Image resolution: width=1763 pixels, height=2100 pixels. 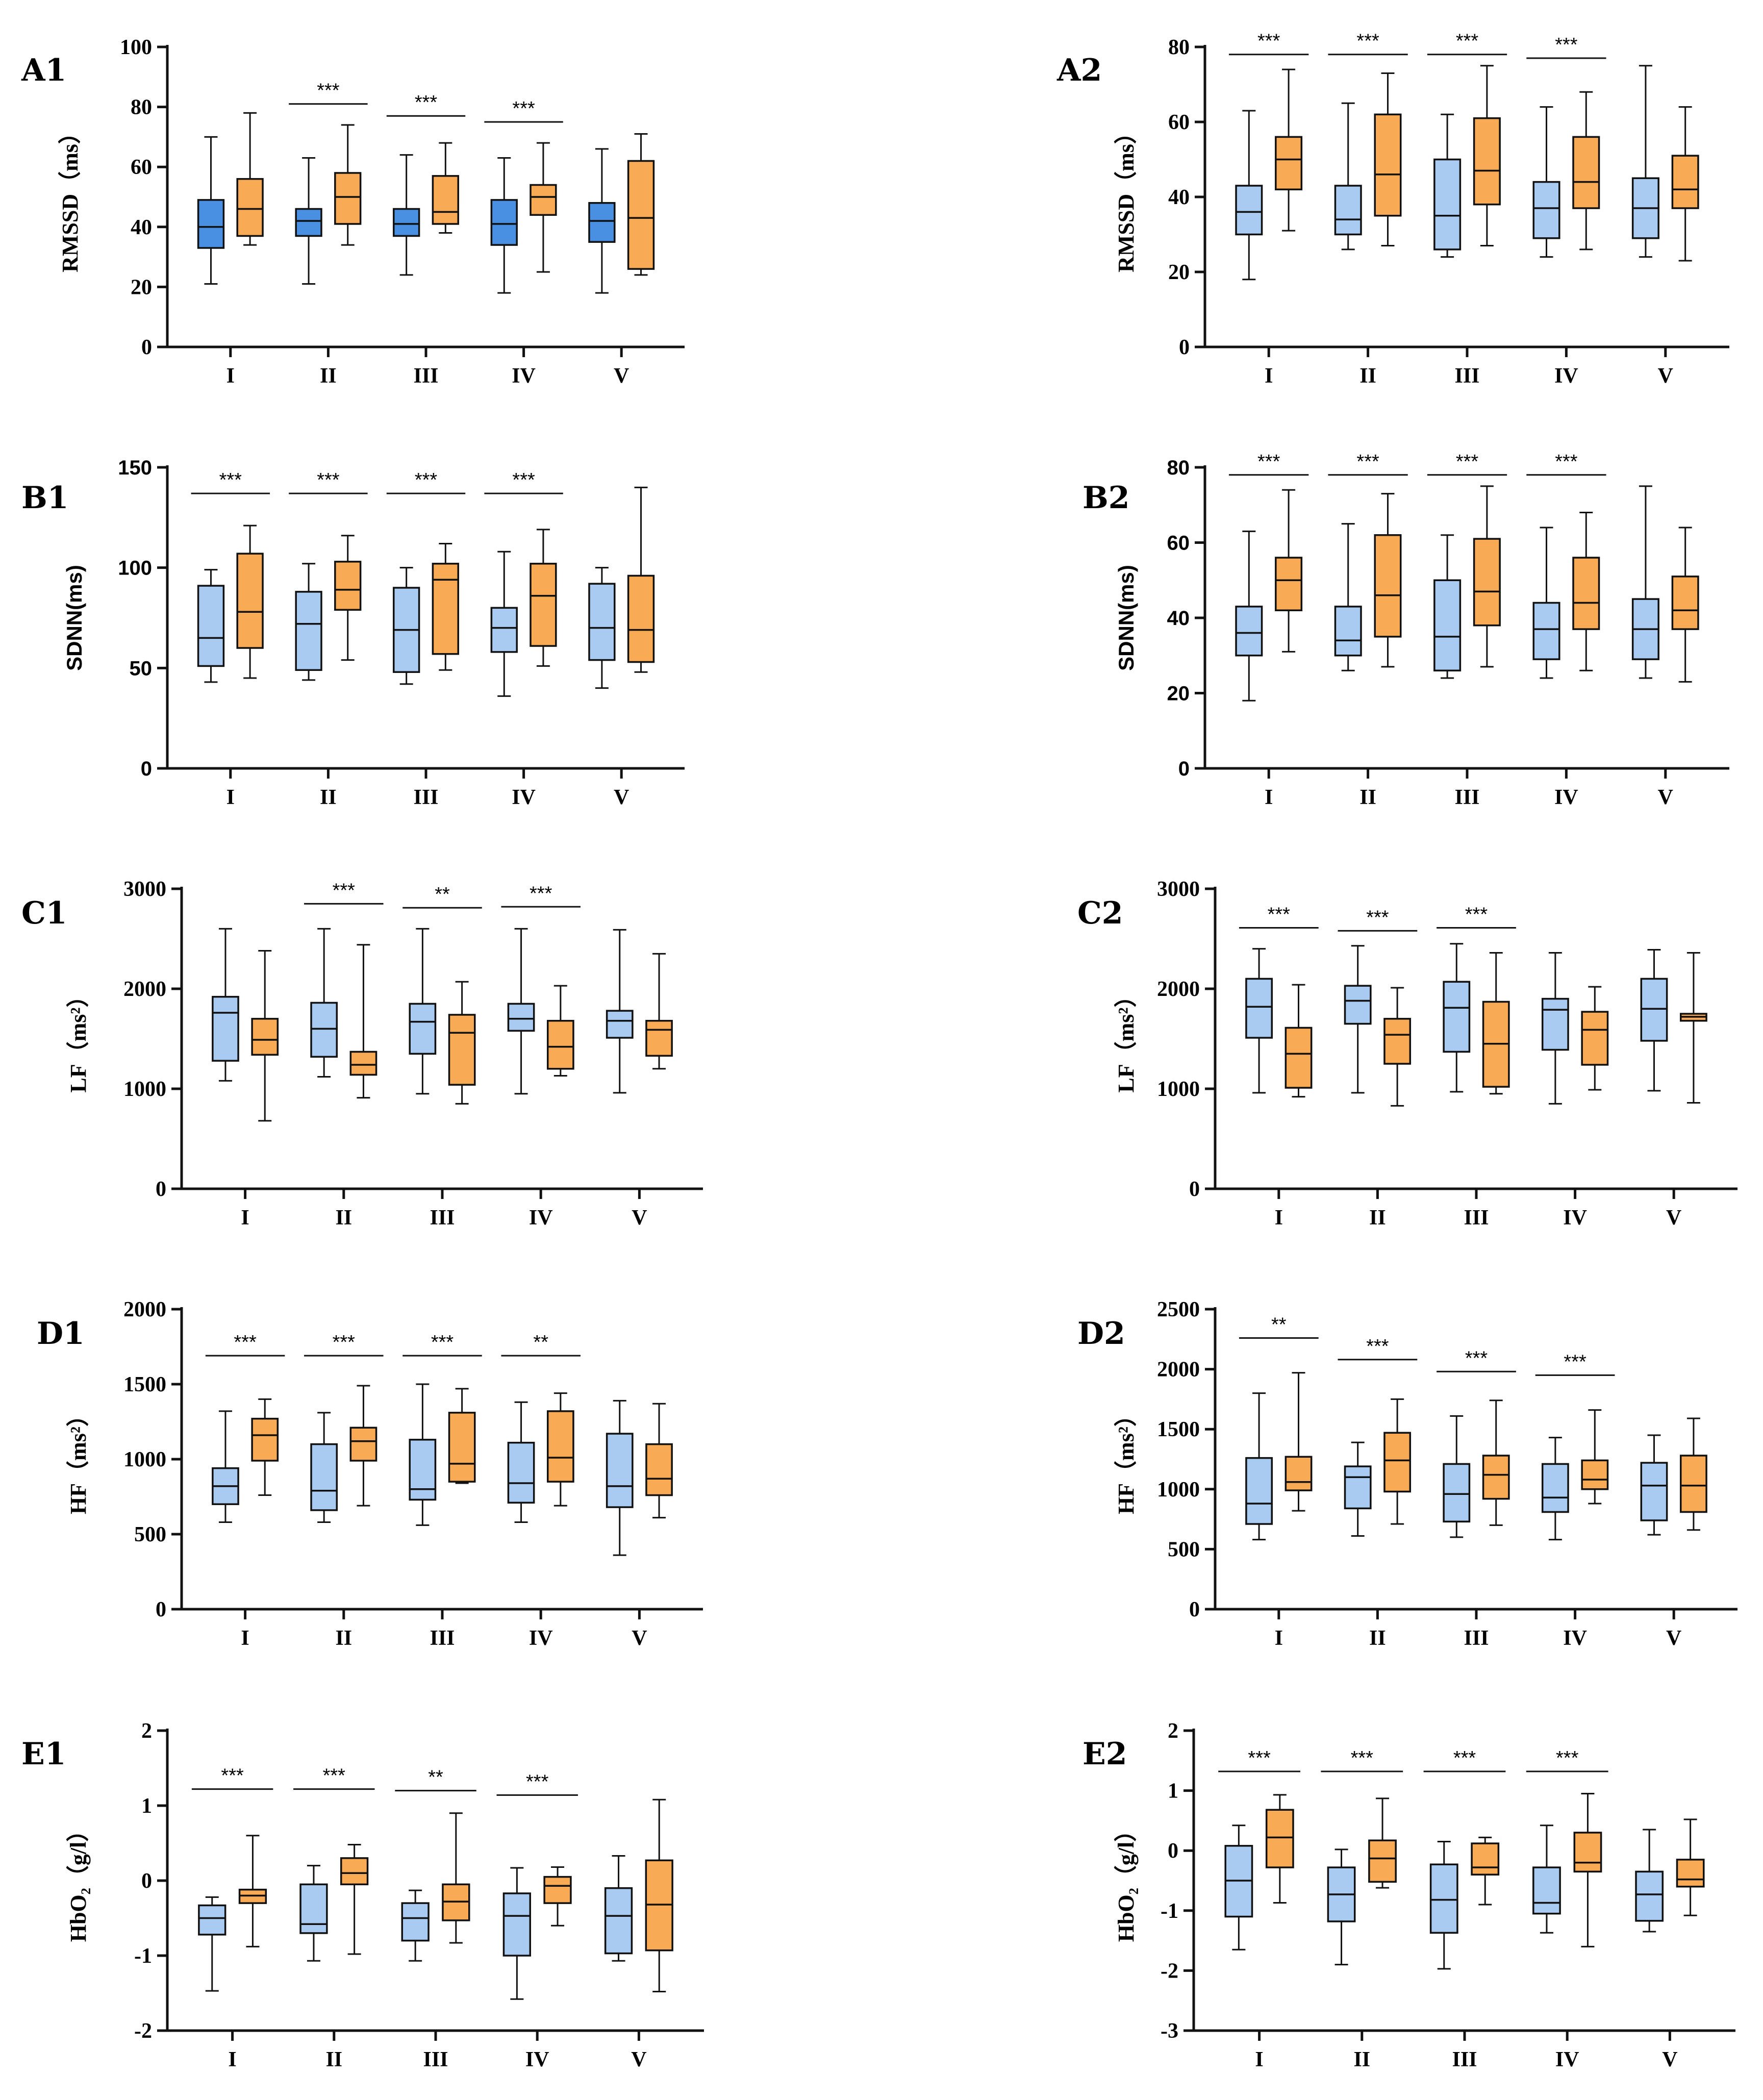 What do you see at coordinates (144, 1089) in the screenshot?
I see `y-tick-label: 1000` at bounding box center [144, 1089].